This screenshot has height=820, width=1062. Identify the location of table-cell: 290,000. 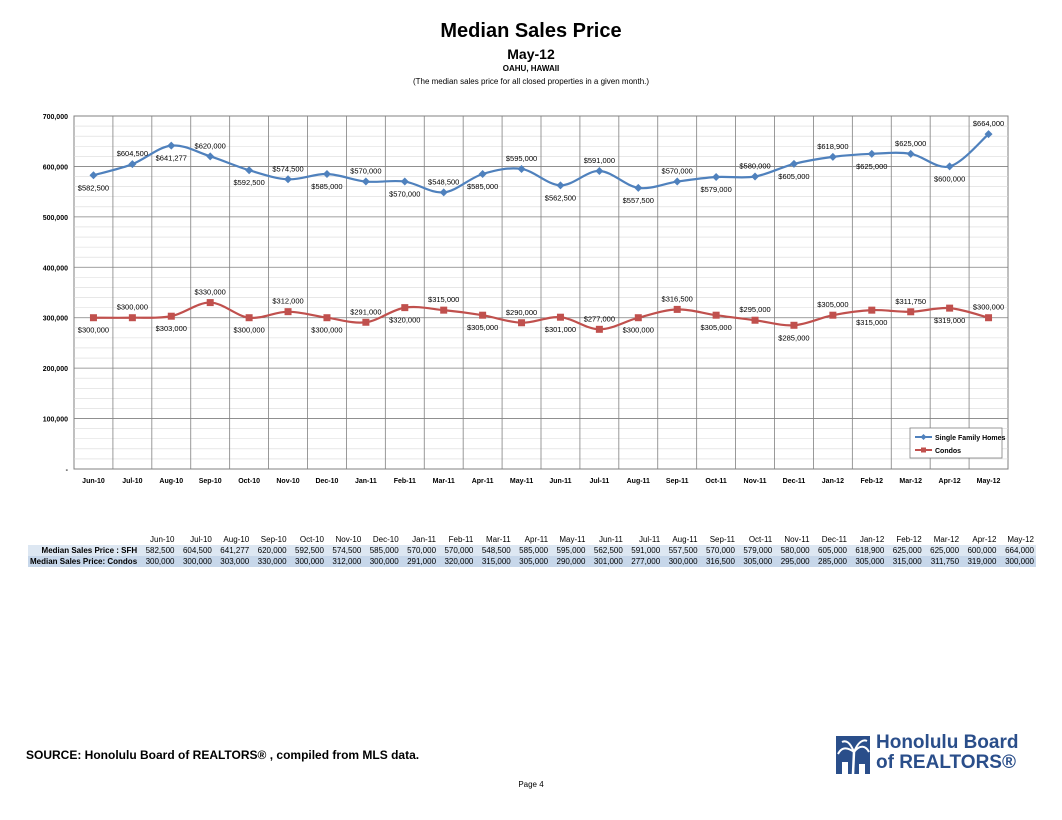
(569, 561).